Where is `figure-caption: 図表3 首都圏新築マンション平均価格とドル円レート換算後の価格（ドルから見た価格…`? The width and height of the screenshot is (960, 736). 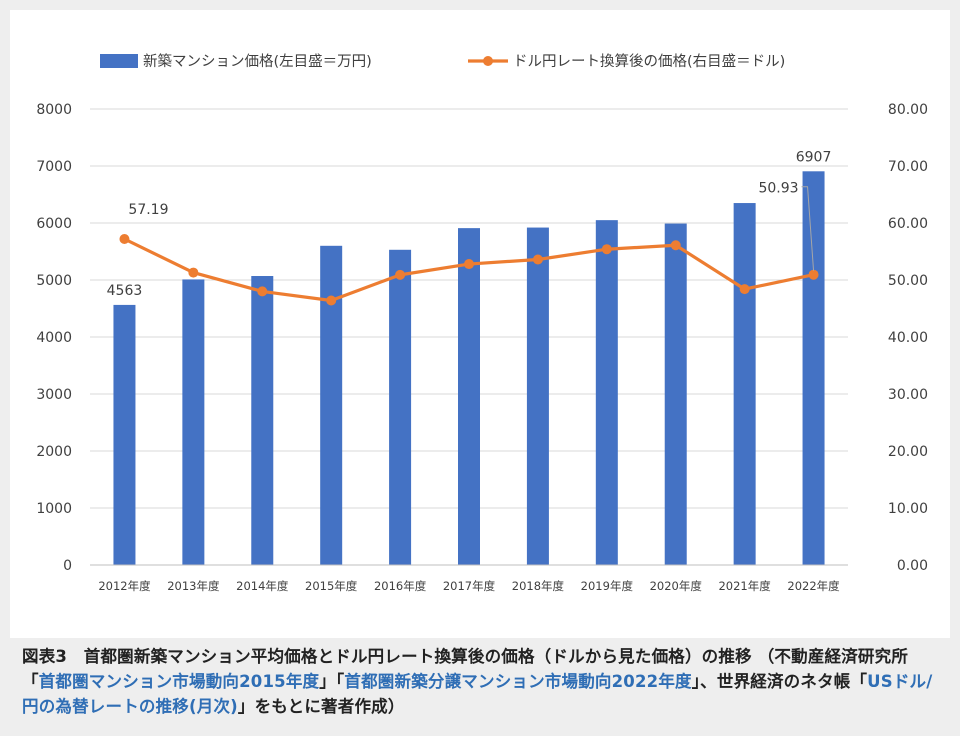
figure-caption: 図表3 首都圏新築マンション平均価格とドル円レート換算後の価格（ドルから見た価格… is located at coordinates (480, 681).